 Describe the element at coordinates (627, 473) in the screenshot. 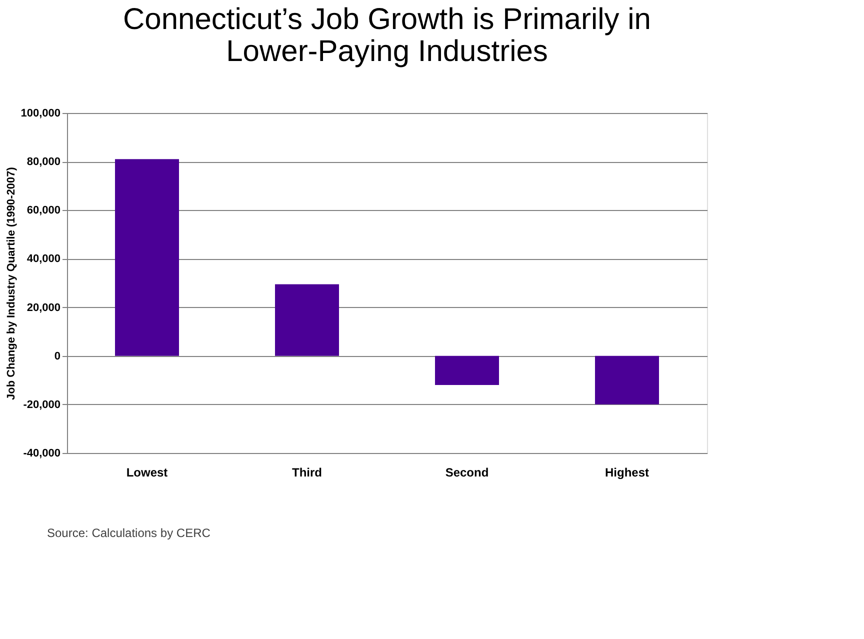

I see `x-tick-label: Highest` at that location.